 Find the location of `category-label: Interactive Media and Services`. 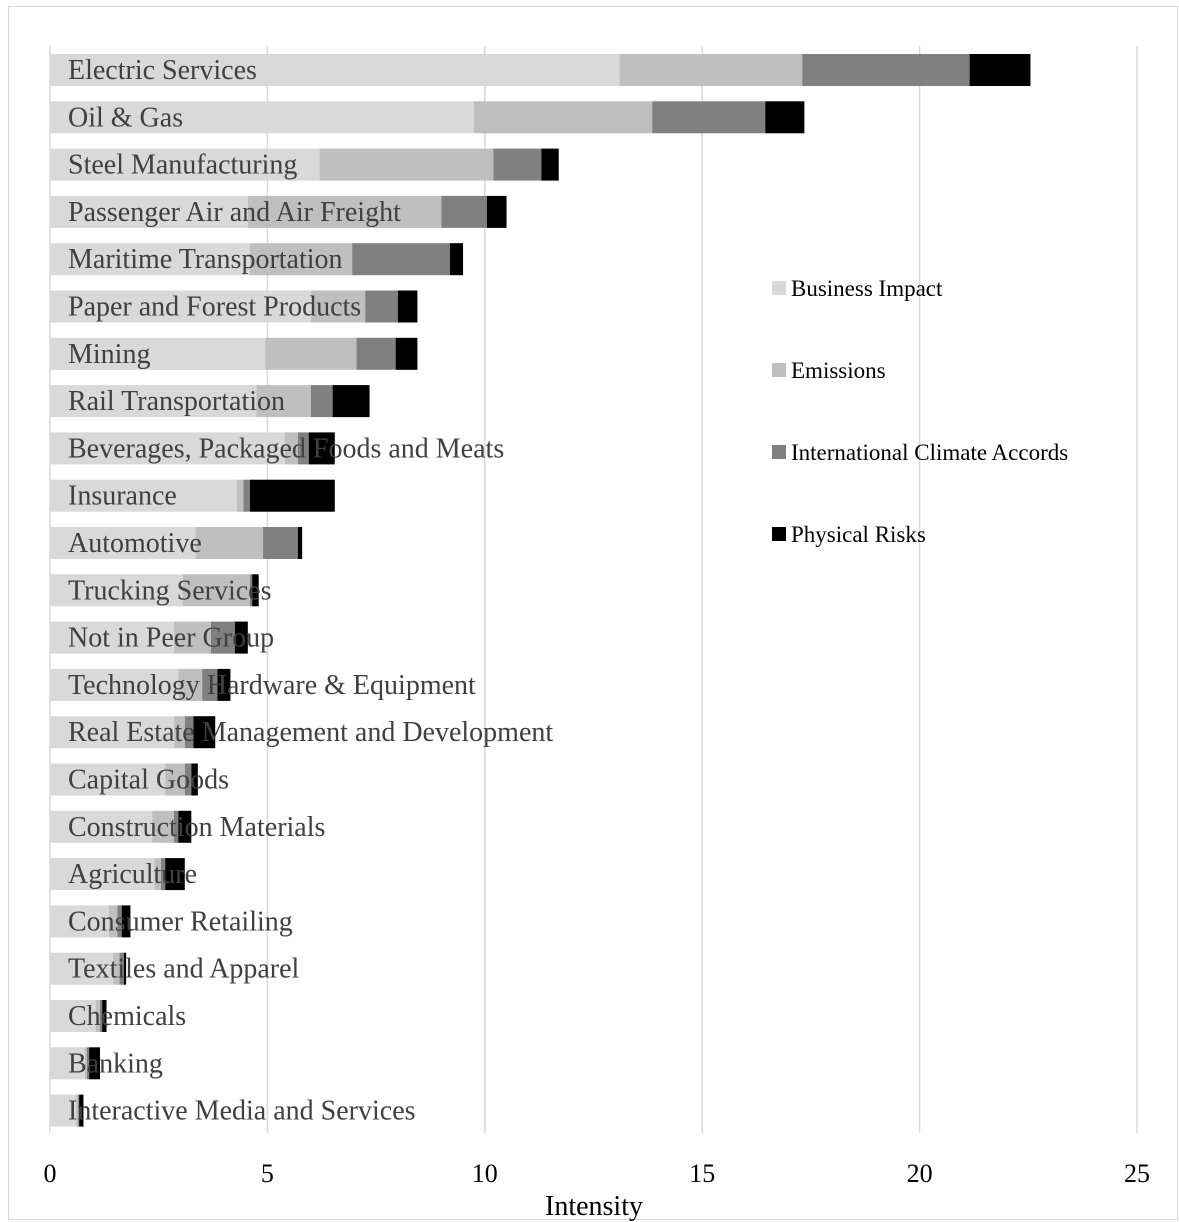

category-label: Interactive Media and Services is located at coordinates (242, 1111).